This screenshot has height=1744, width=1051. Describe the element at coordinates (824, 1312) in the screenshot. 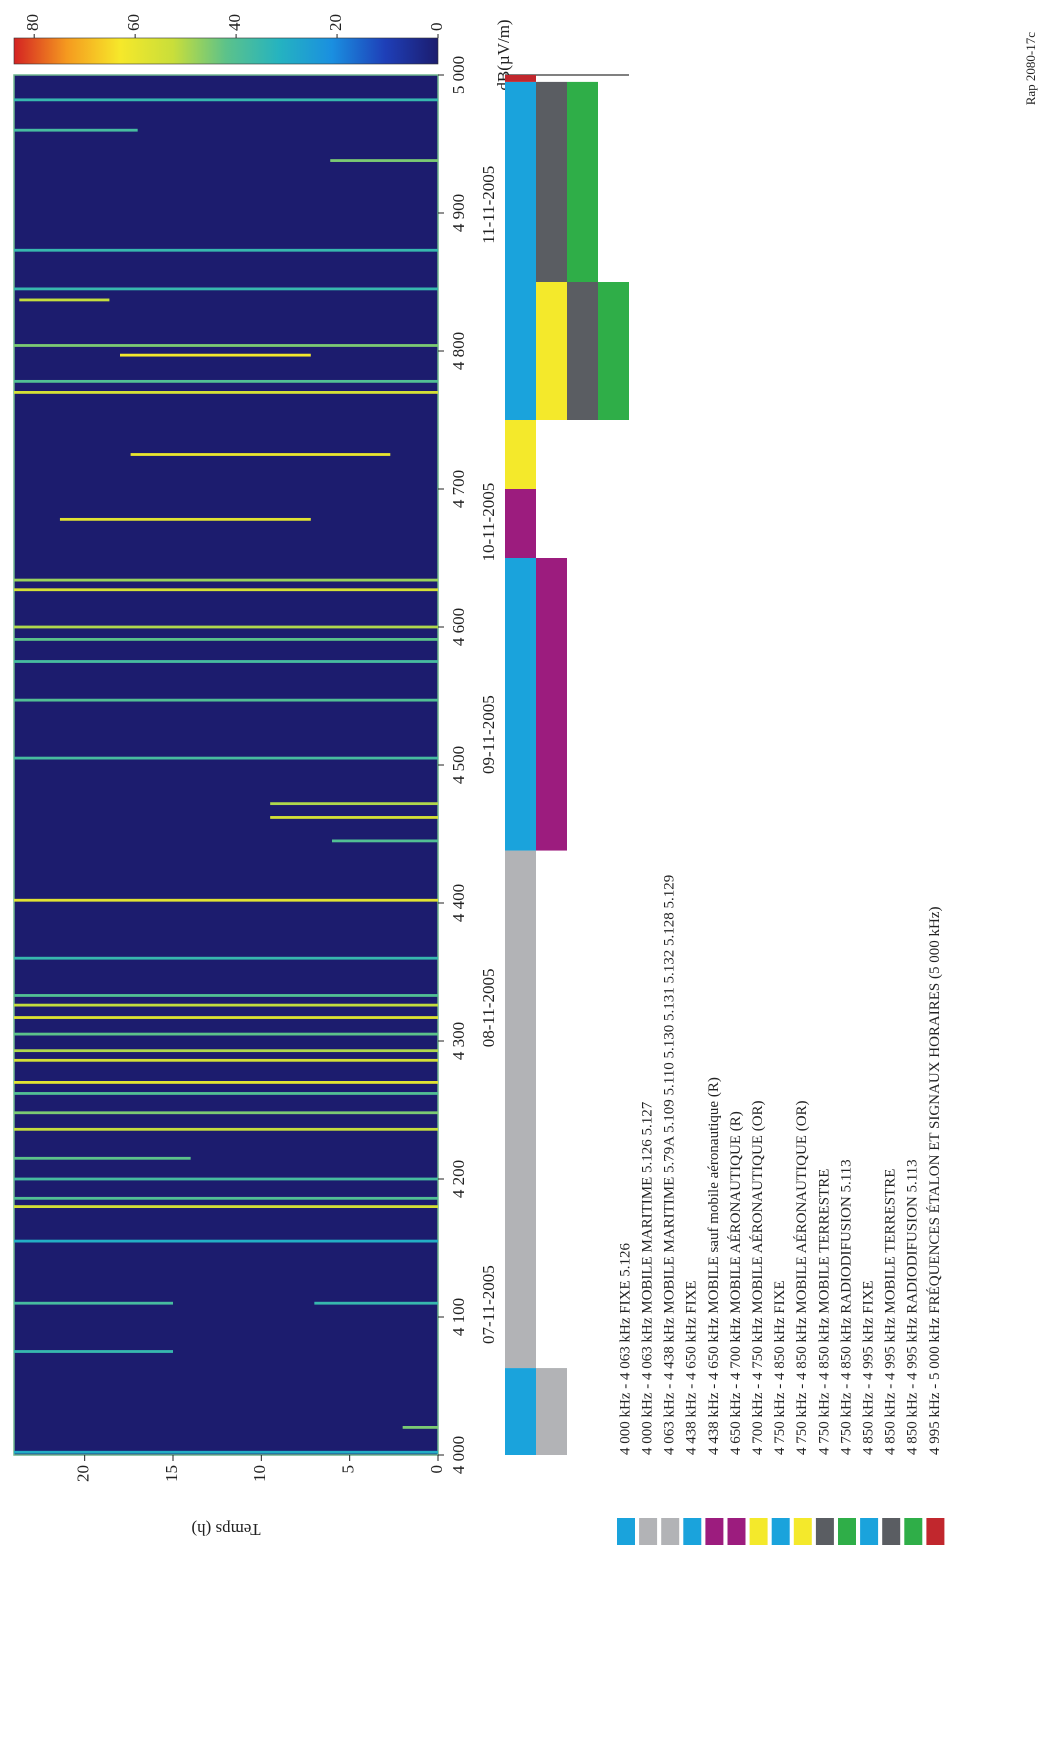

I see `legend-label: 4 750 kHz - 4 850 kHz MOBILE TERRESTRE` at that location.